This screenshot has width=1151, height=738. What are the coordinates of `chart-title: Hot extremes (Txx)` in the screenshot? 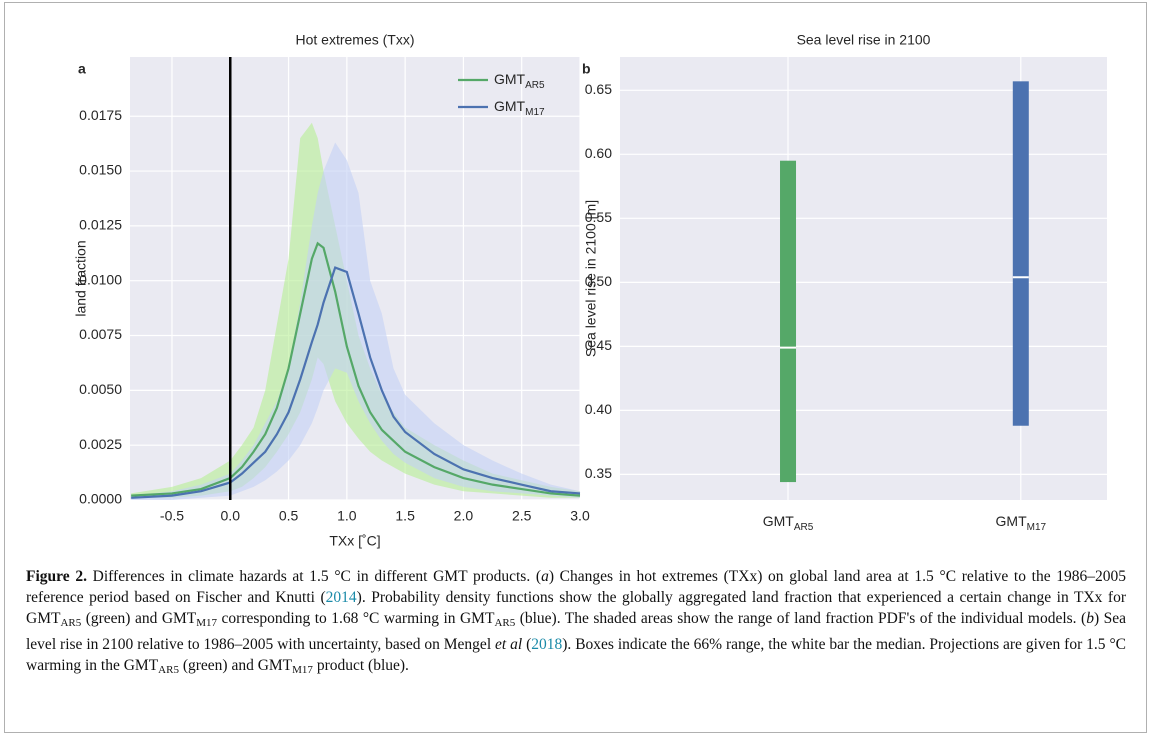 It's located at (354, 40).